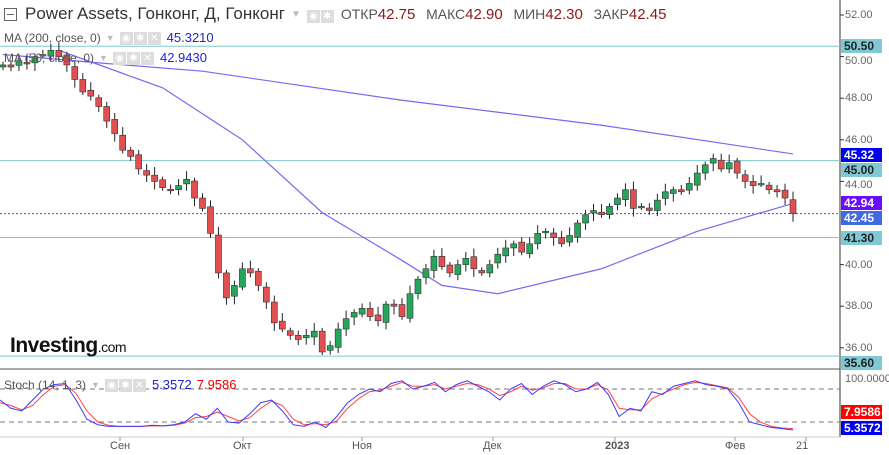 This screenshot has height=455, width=889. What do you see at coordinates (10, 14) in the screenshot?
I see `collapse-icon` at bounding box center [10, 14].